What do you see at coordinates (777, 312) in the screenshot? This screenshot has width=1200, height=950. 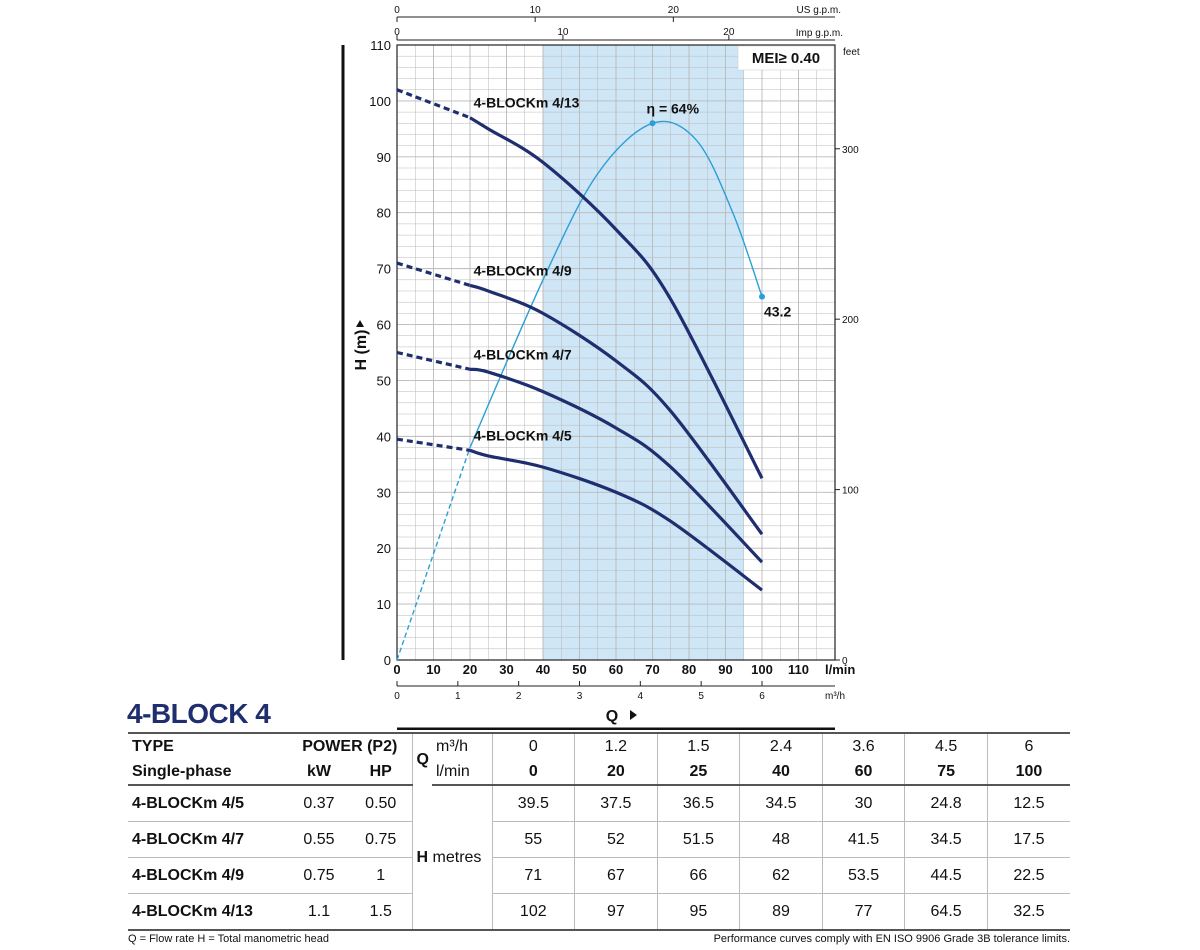 I see `efficiency-end-label: 43.2` at bounding box center [777, 312].